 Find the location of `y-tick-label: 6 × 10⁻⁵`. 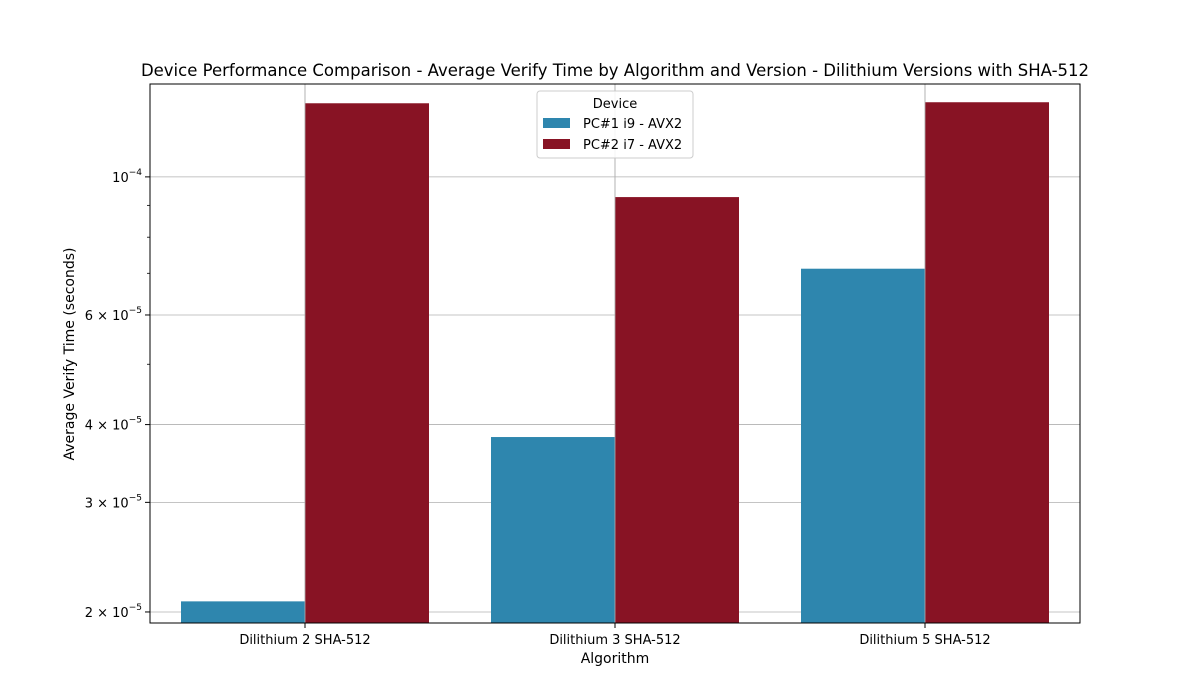

y-tick-label: 6 × 10⁻⁵ is located at coordinates (113, 315).